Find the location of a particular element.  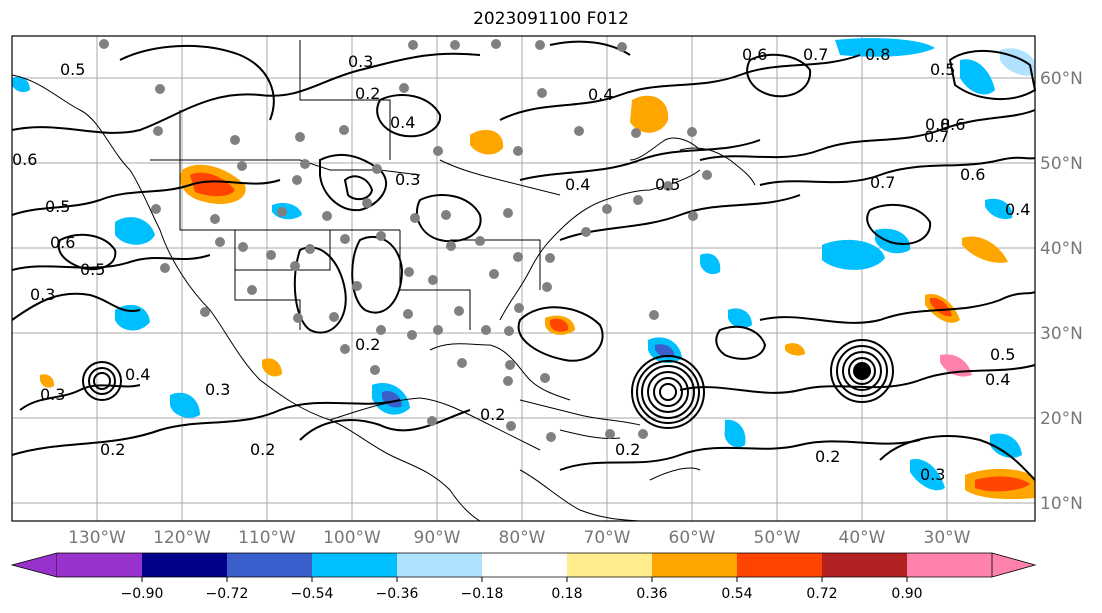

colorbar-tick-label: 0.18 is located at coordinates (566, 594).